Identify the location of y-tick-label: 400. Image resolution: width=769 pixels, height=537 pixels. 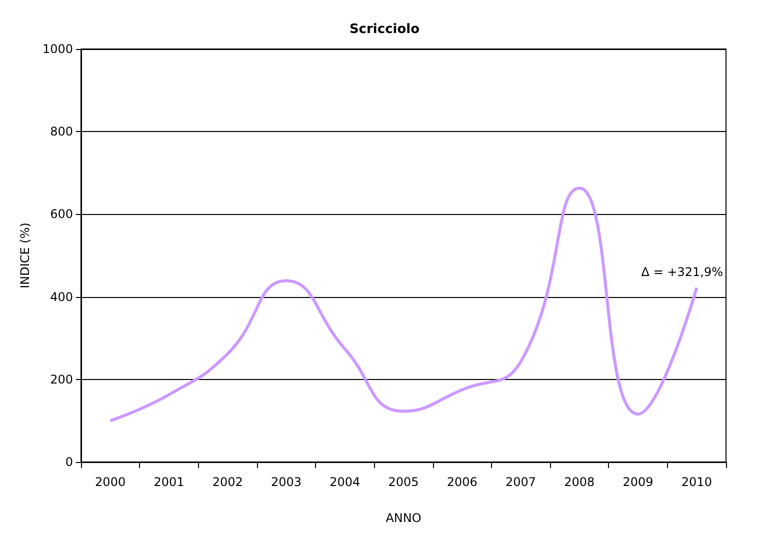
(61, 297).